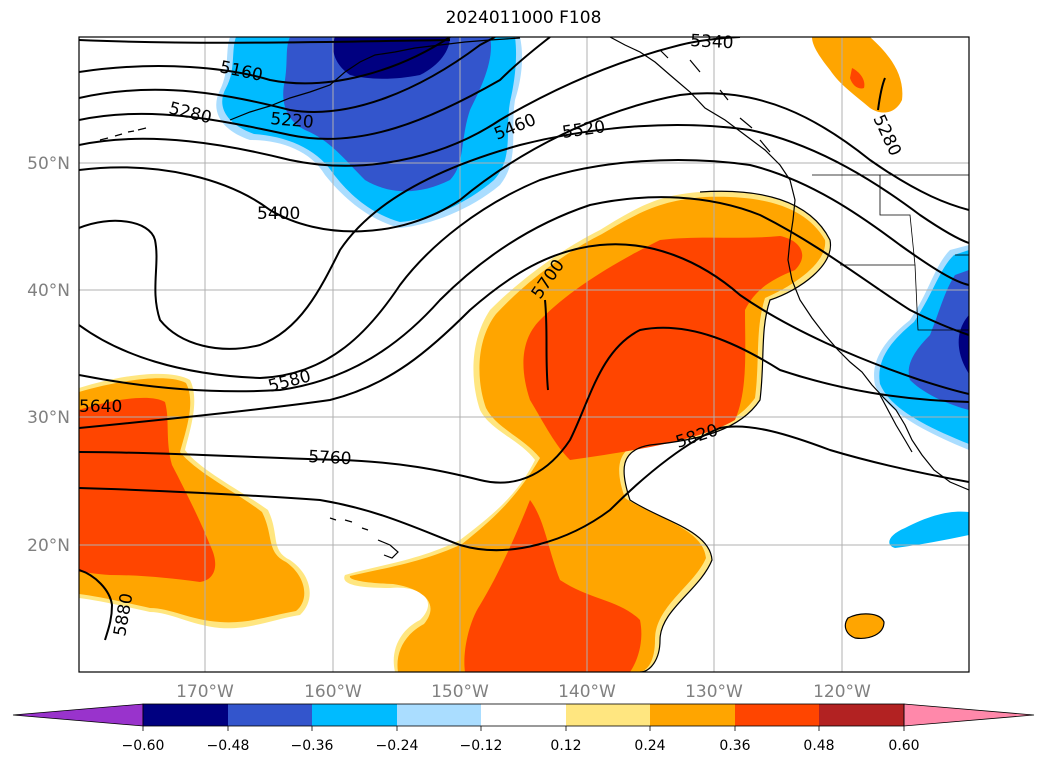 This screenshot has width=1047, height=765. I want to click on colorbar-tick-label: −0.36, so click(312, 746).